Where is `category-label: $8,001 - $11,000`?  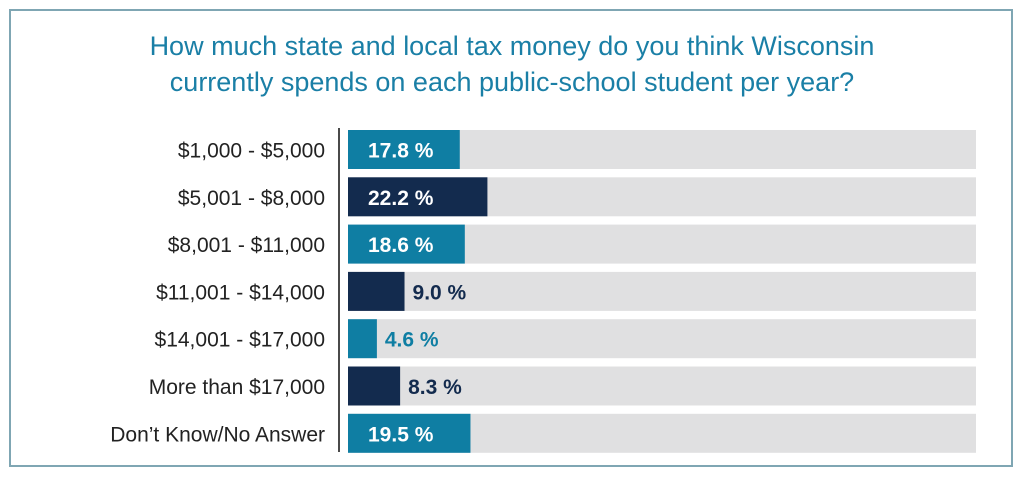 category-label: $8,001 - $11,000 is located at coordinates (246, 245).